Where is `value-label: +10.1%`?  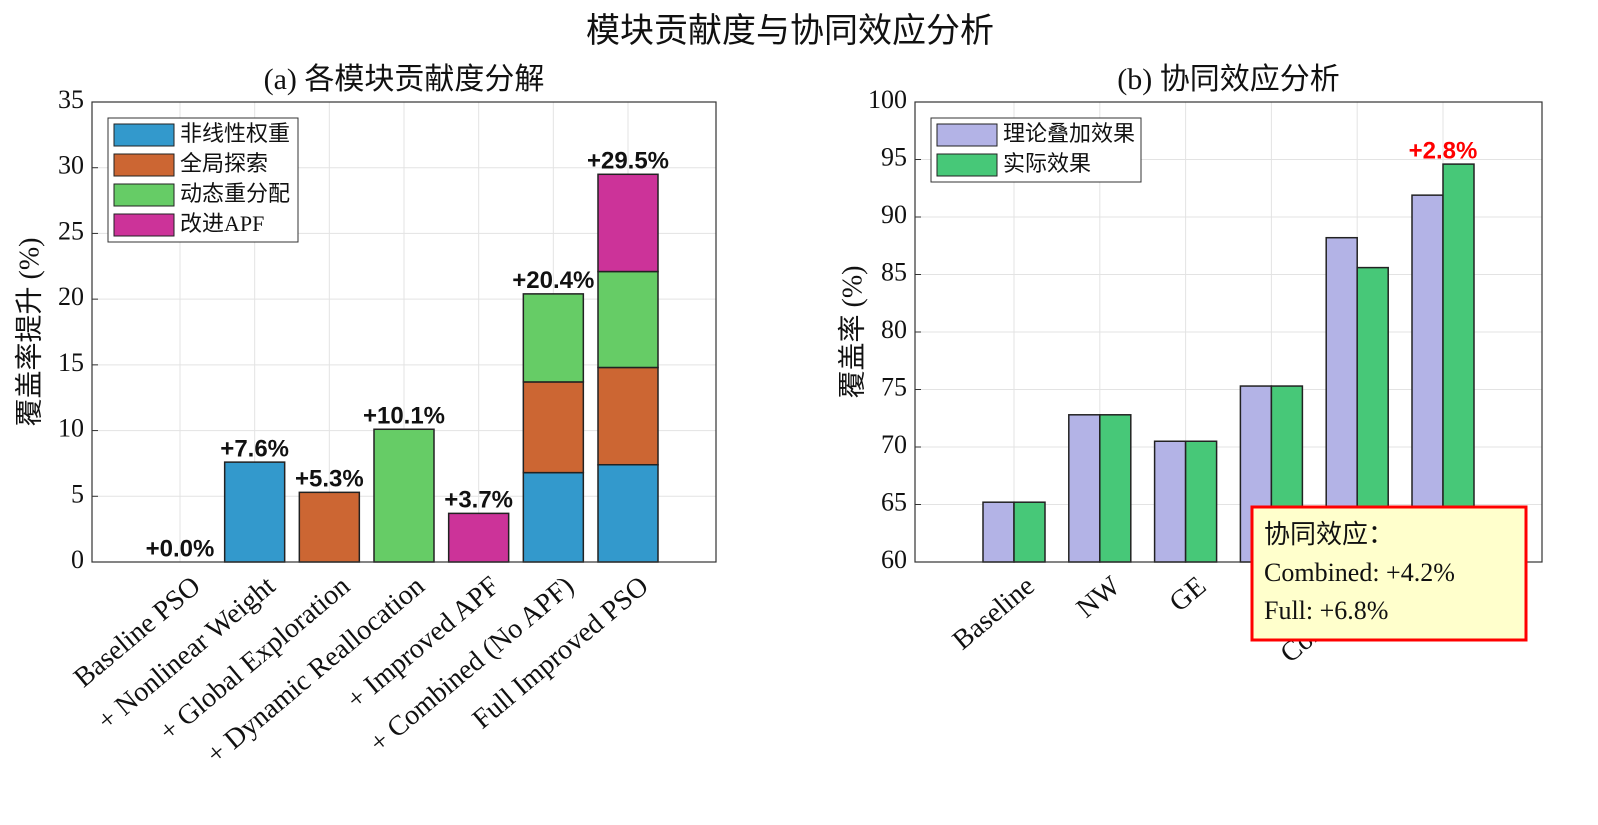
value-label: +10.1% is located at coordinates (404, 416).